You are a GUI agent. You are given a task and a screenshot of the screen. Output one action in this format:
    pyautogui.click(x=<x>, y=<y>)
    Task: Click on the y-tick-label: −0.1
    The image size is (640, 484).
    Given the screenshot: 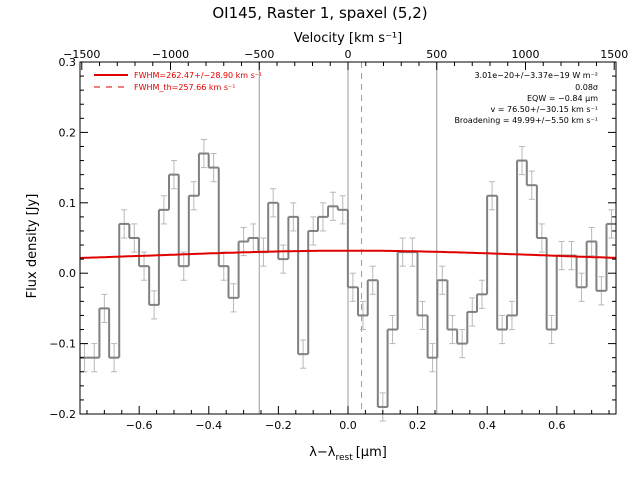 What is the action you would take?
    pyautogui.click(x=62, y=344)
    